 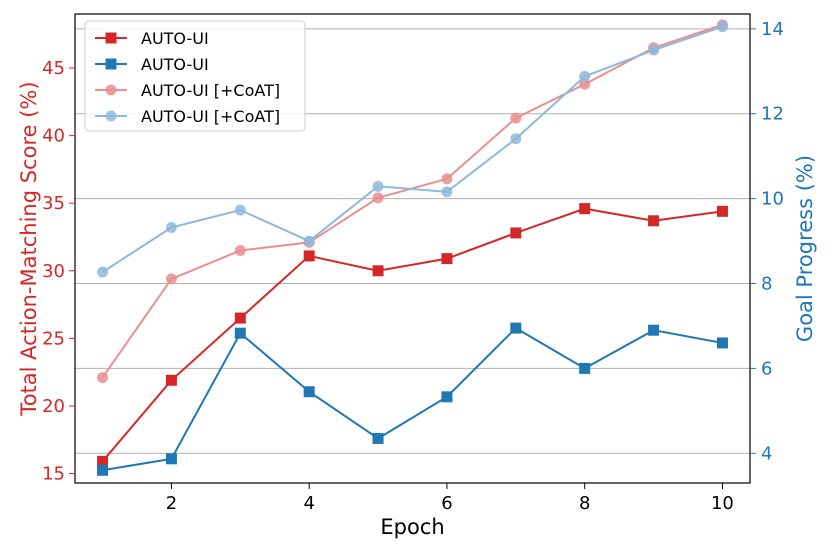 I want to click on right-y-tick-label: 10, so click(x=772, y=199).